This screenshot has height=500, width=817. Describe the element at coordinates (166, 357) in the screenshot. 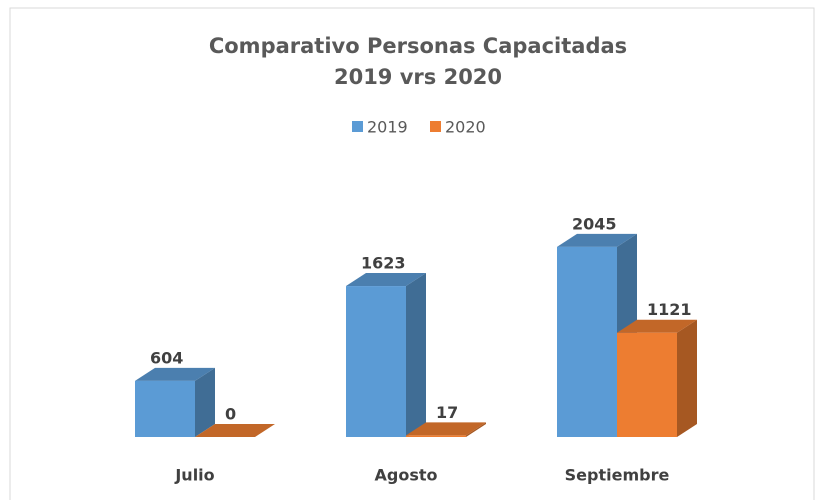

I see `data-label: 604` at that location.